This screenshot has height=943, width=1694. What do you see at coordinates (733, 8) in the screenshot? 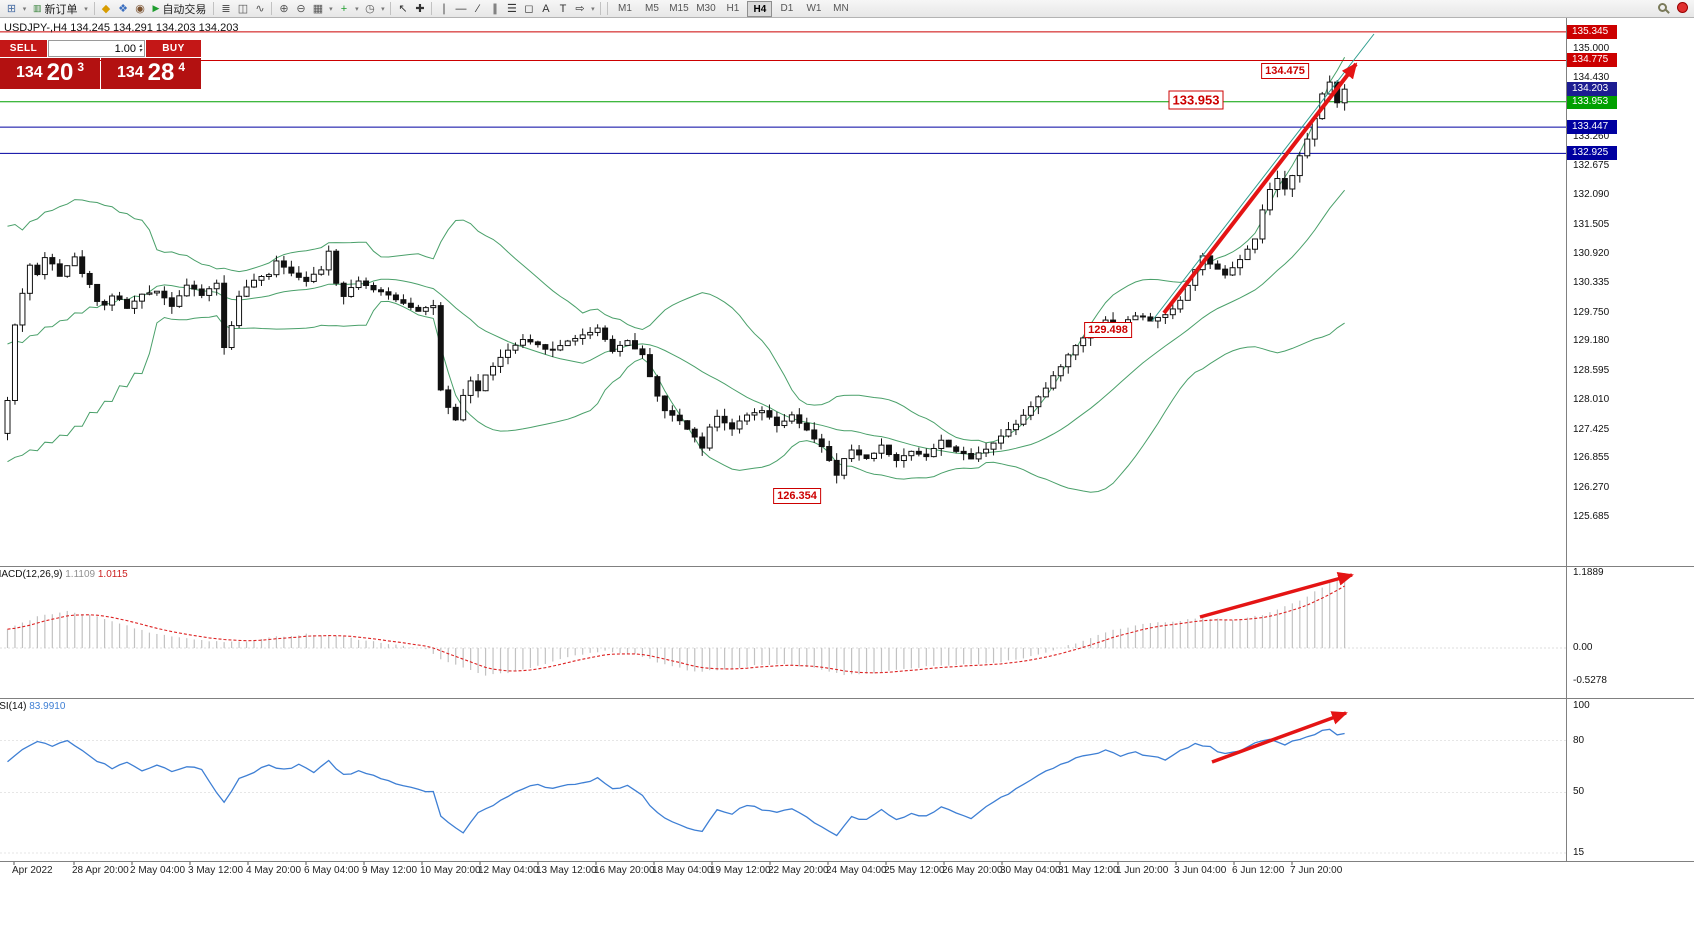
I see `timeframe-h1: H1` at bounding box center [733, 8].